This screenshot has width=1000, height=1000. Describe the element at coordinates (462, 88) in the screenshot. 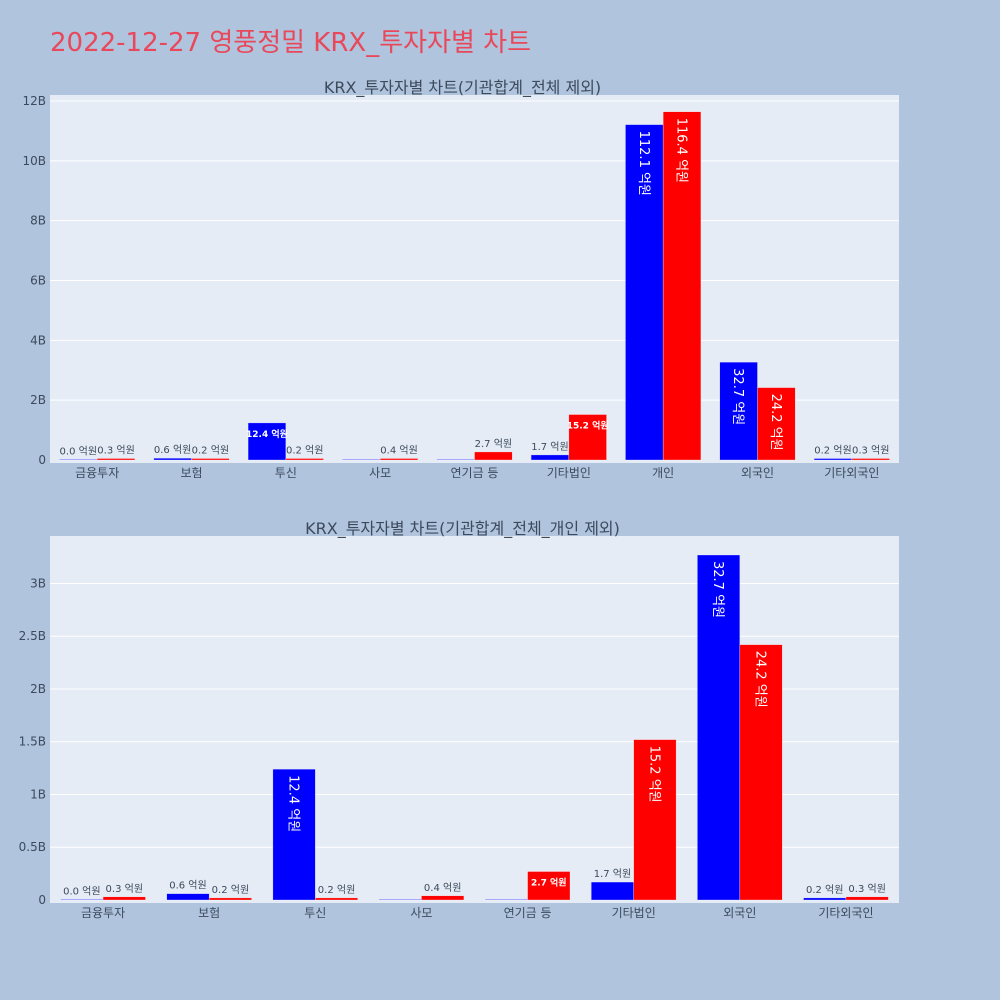

I see `chart-title: KRX_투자자별 차트(기관합계_전체 제외)` at that location.